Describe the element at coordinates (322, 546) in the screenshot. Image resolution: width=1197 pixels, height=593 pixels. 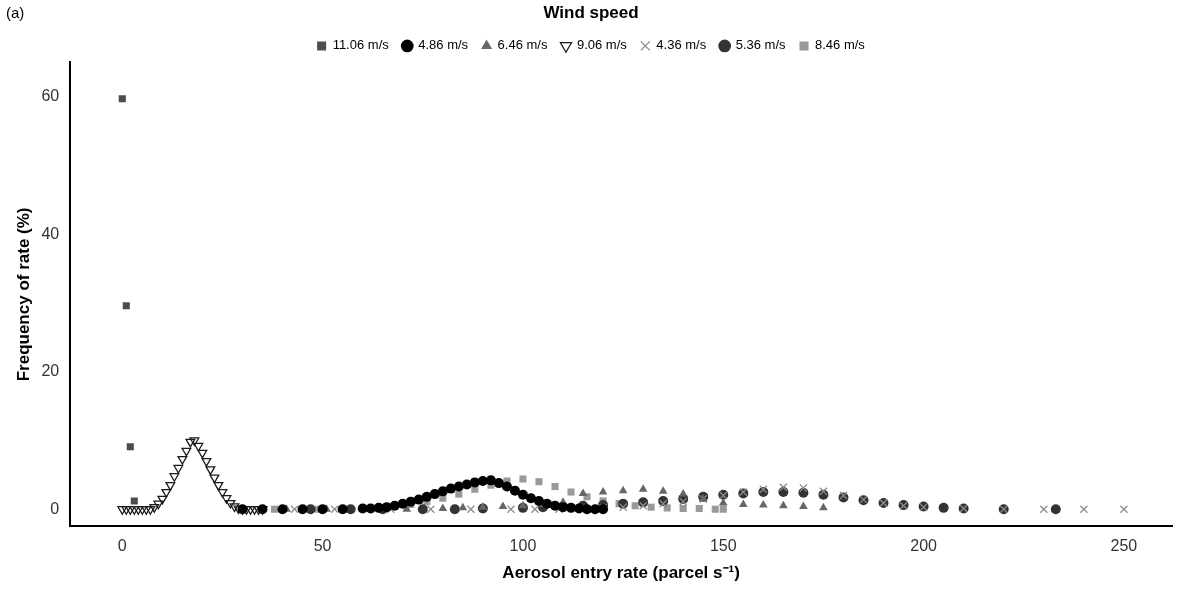
I see `x-tick-label: 50` at that location.